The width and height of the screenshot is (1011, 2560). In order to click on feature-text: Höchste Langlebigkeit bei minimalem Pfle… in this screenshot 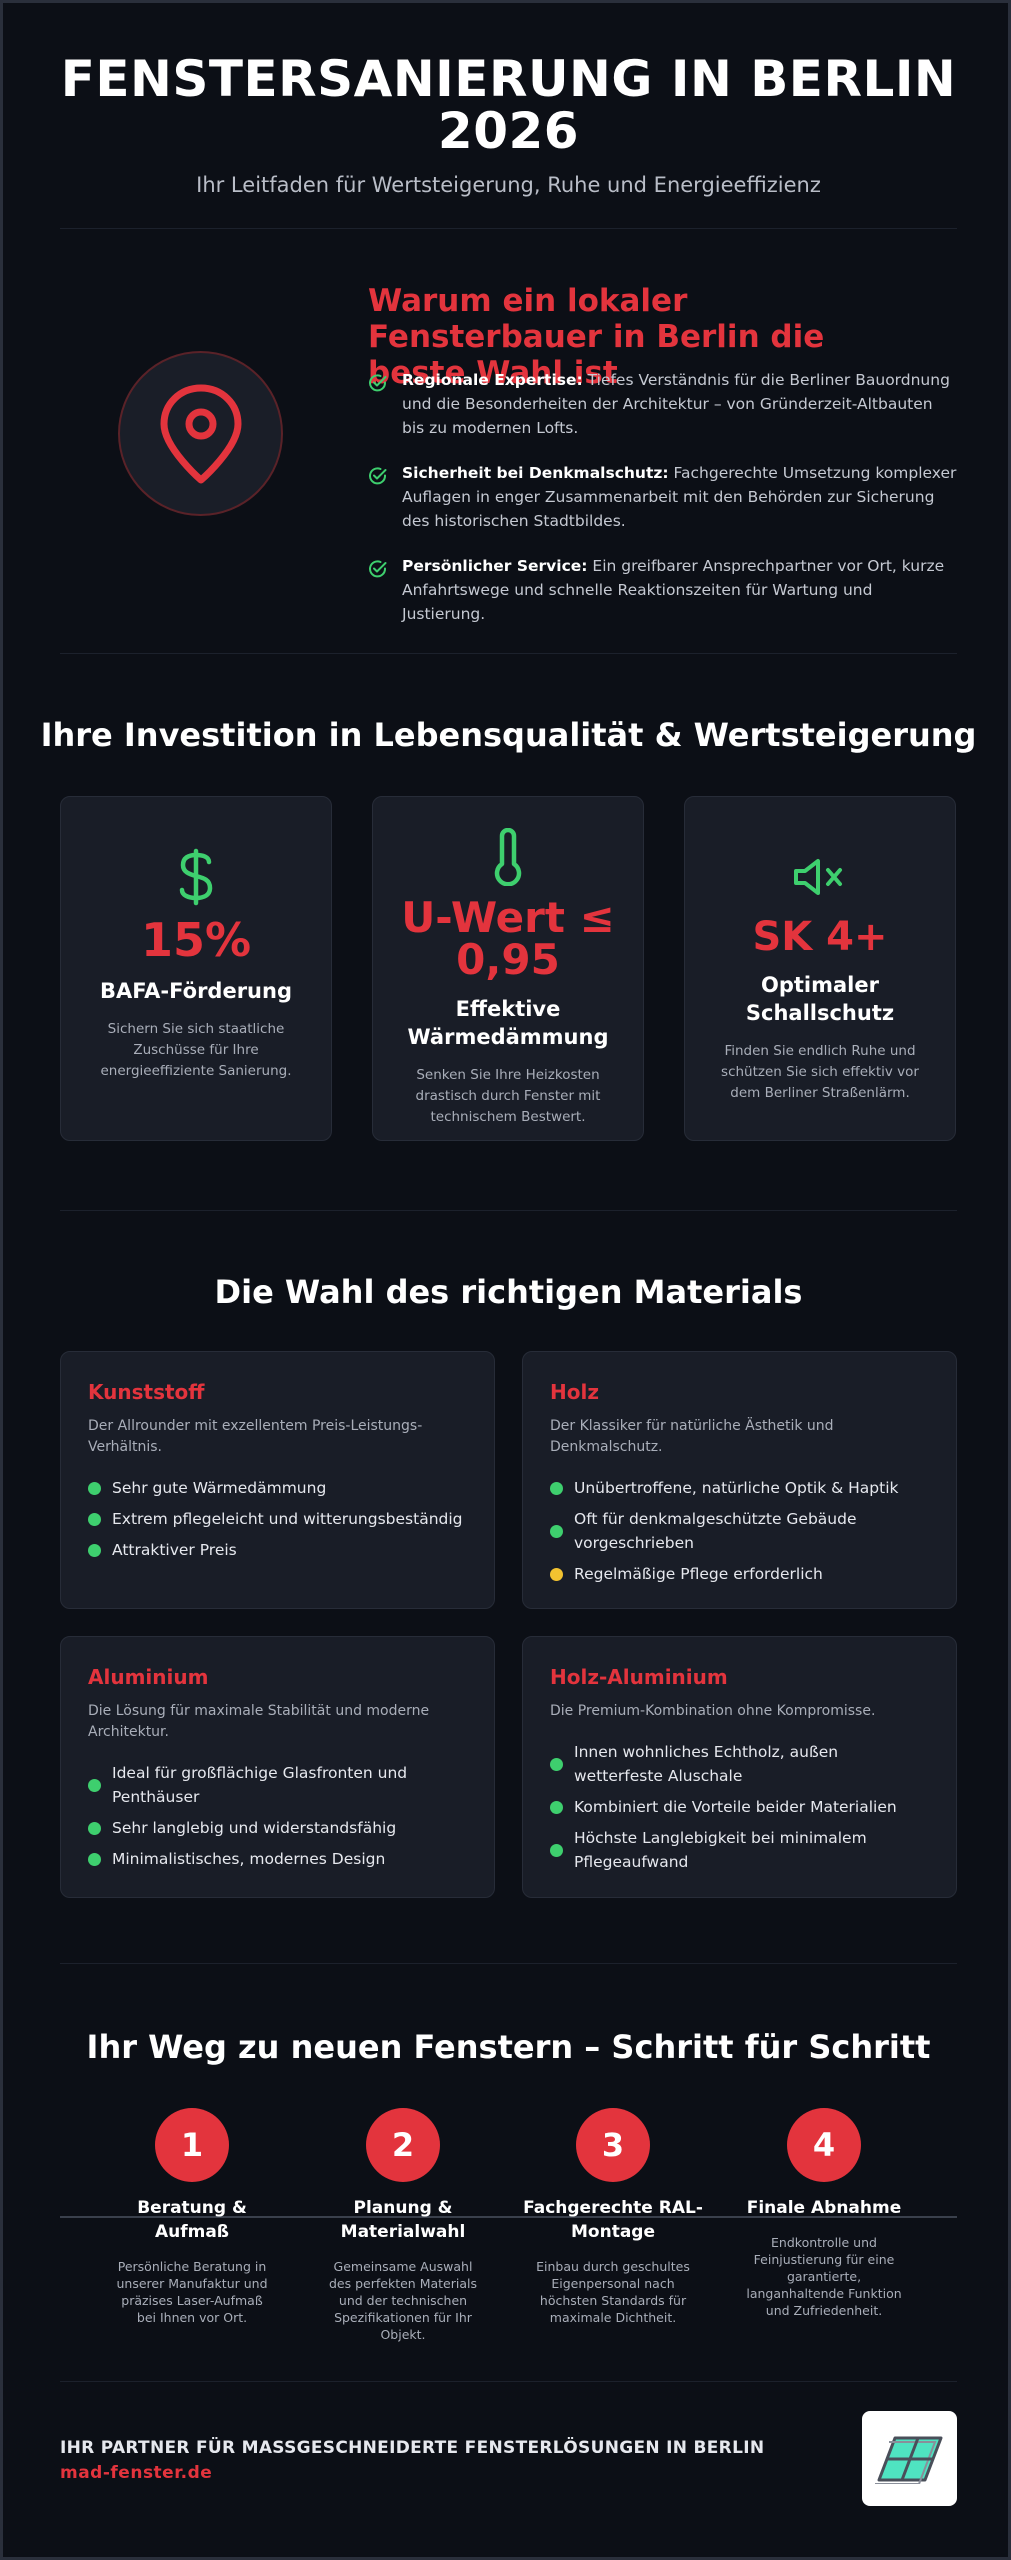, I will do `click(720, 1850)`.